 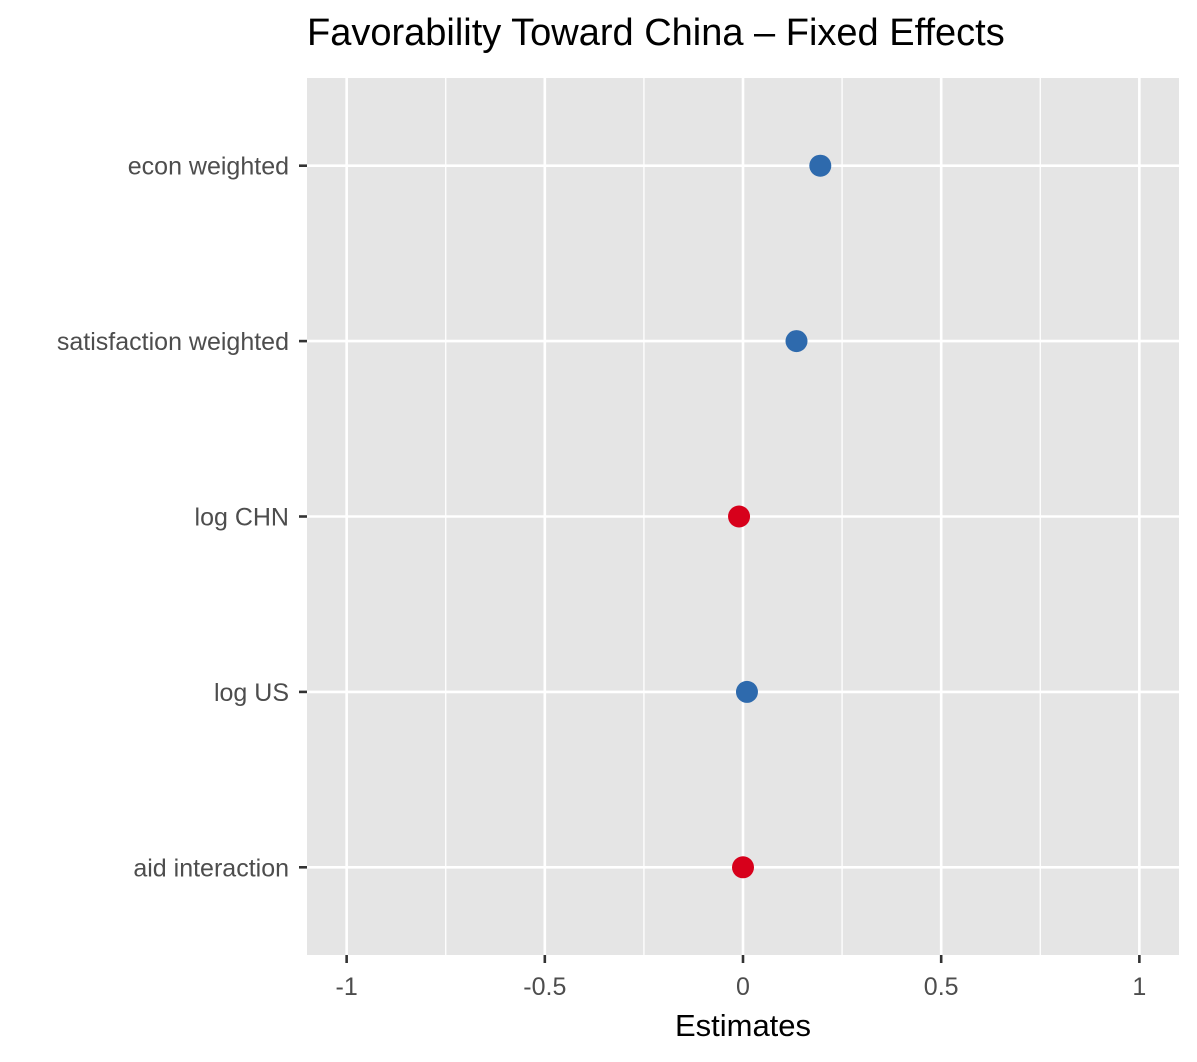 What do you see at coordinates (347, 987) in the screenshot?
I see `x-tick-label: -1` at bounding box center [347, 987].